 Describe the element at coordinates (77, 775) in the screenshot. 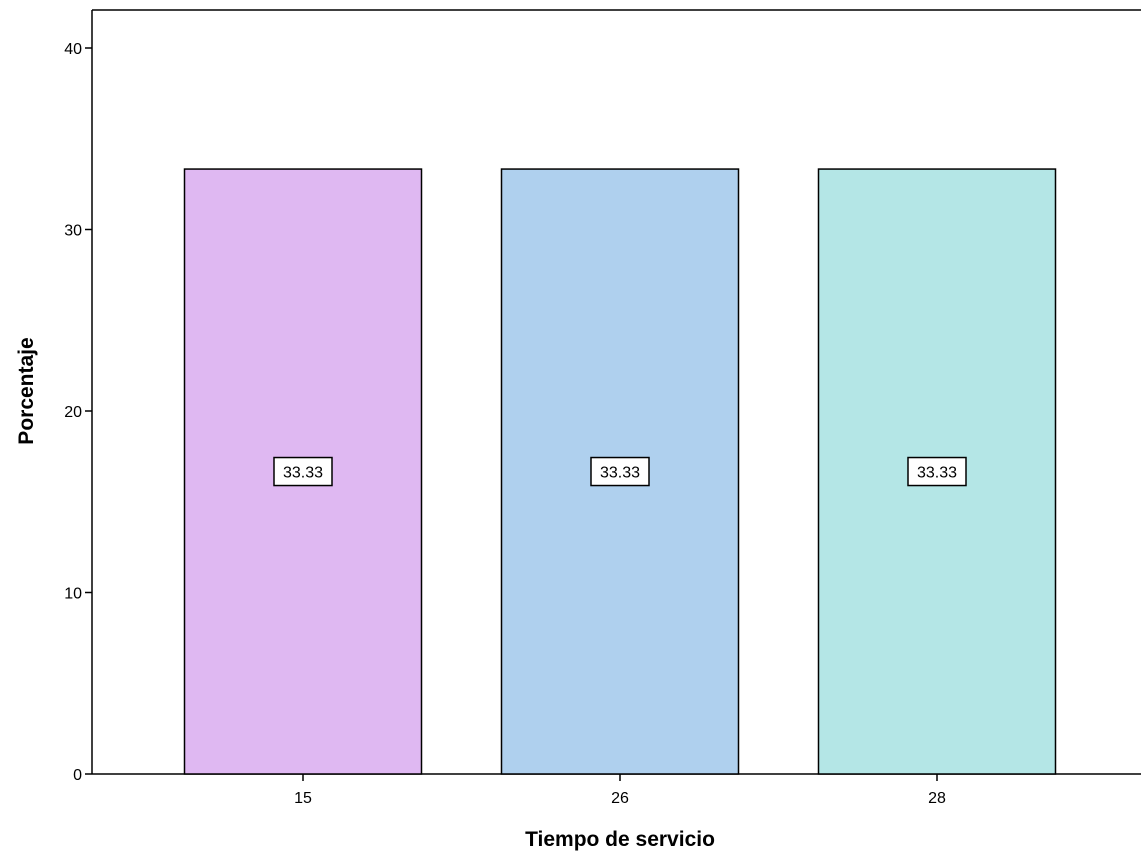

I see `y-tick-label: 0` at that location.